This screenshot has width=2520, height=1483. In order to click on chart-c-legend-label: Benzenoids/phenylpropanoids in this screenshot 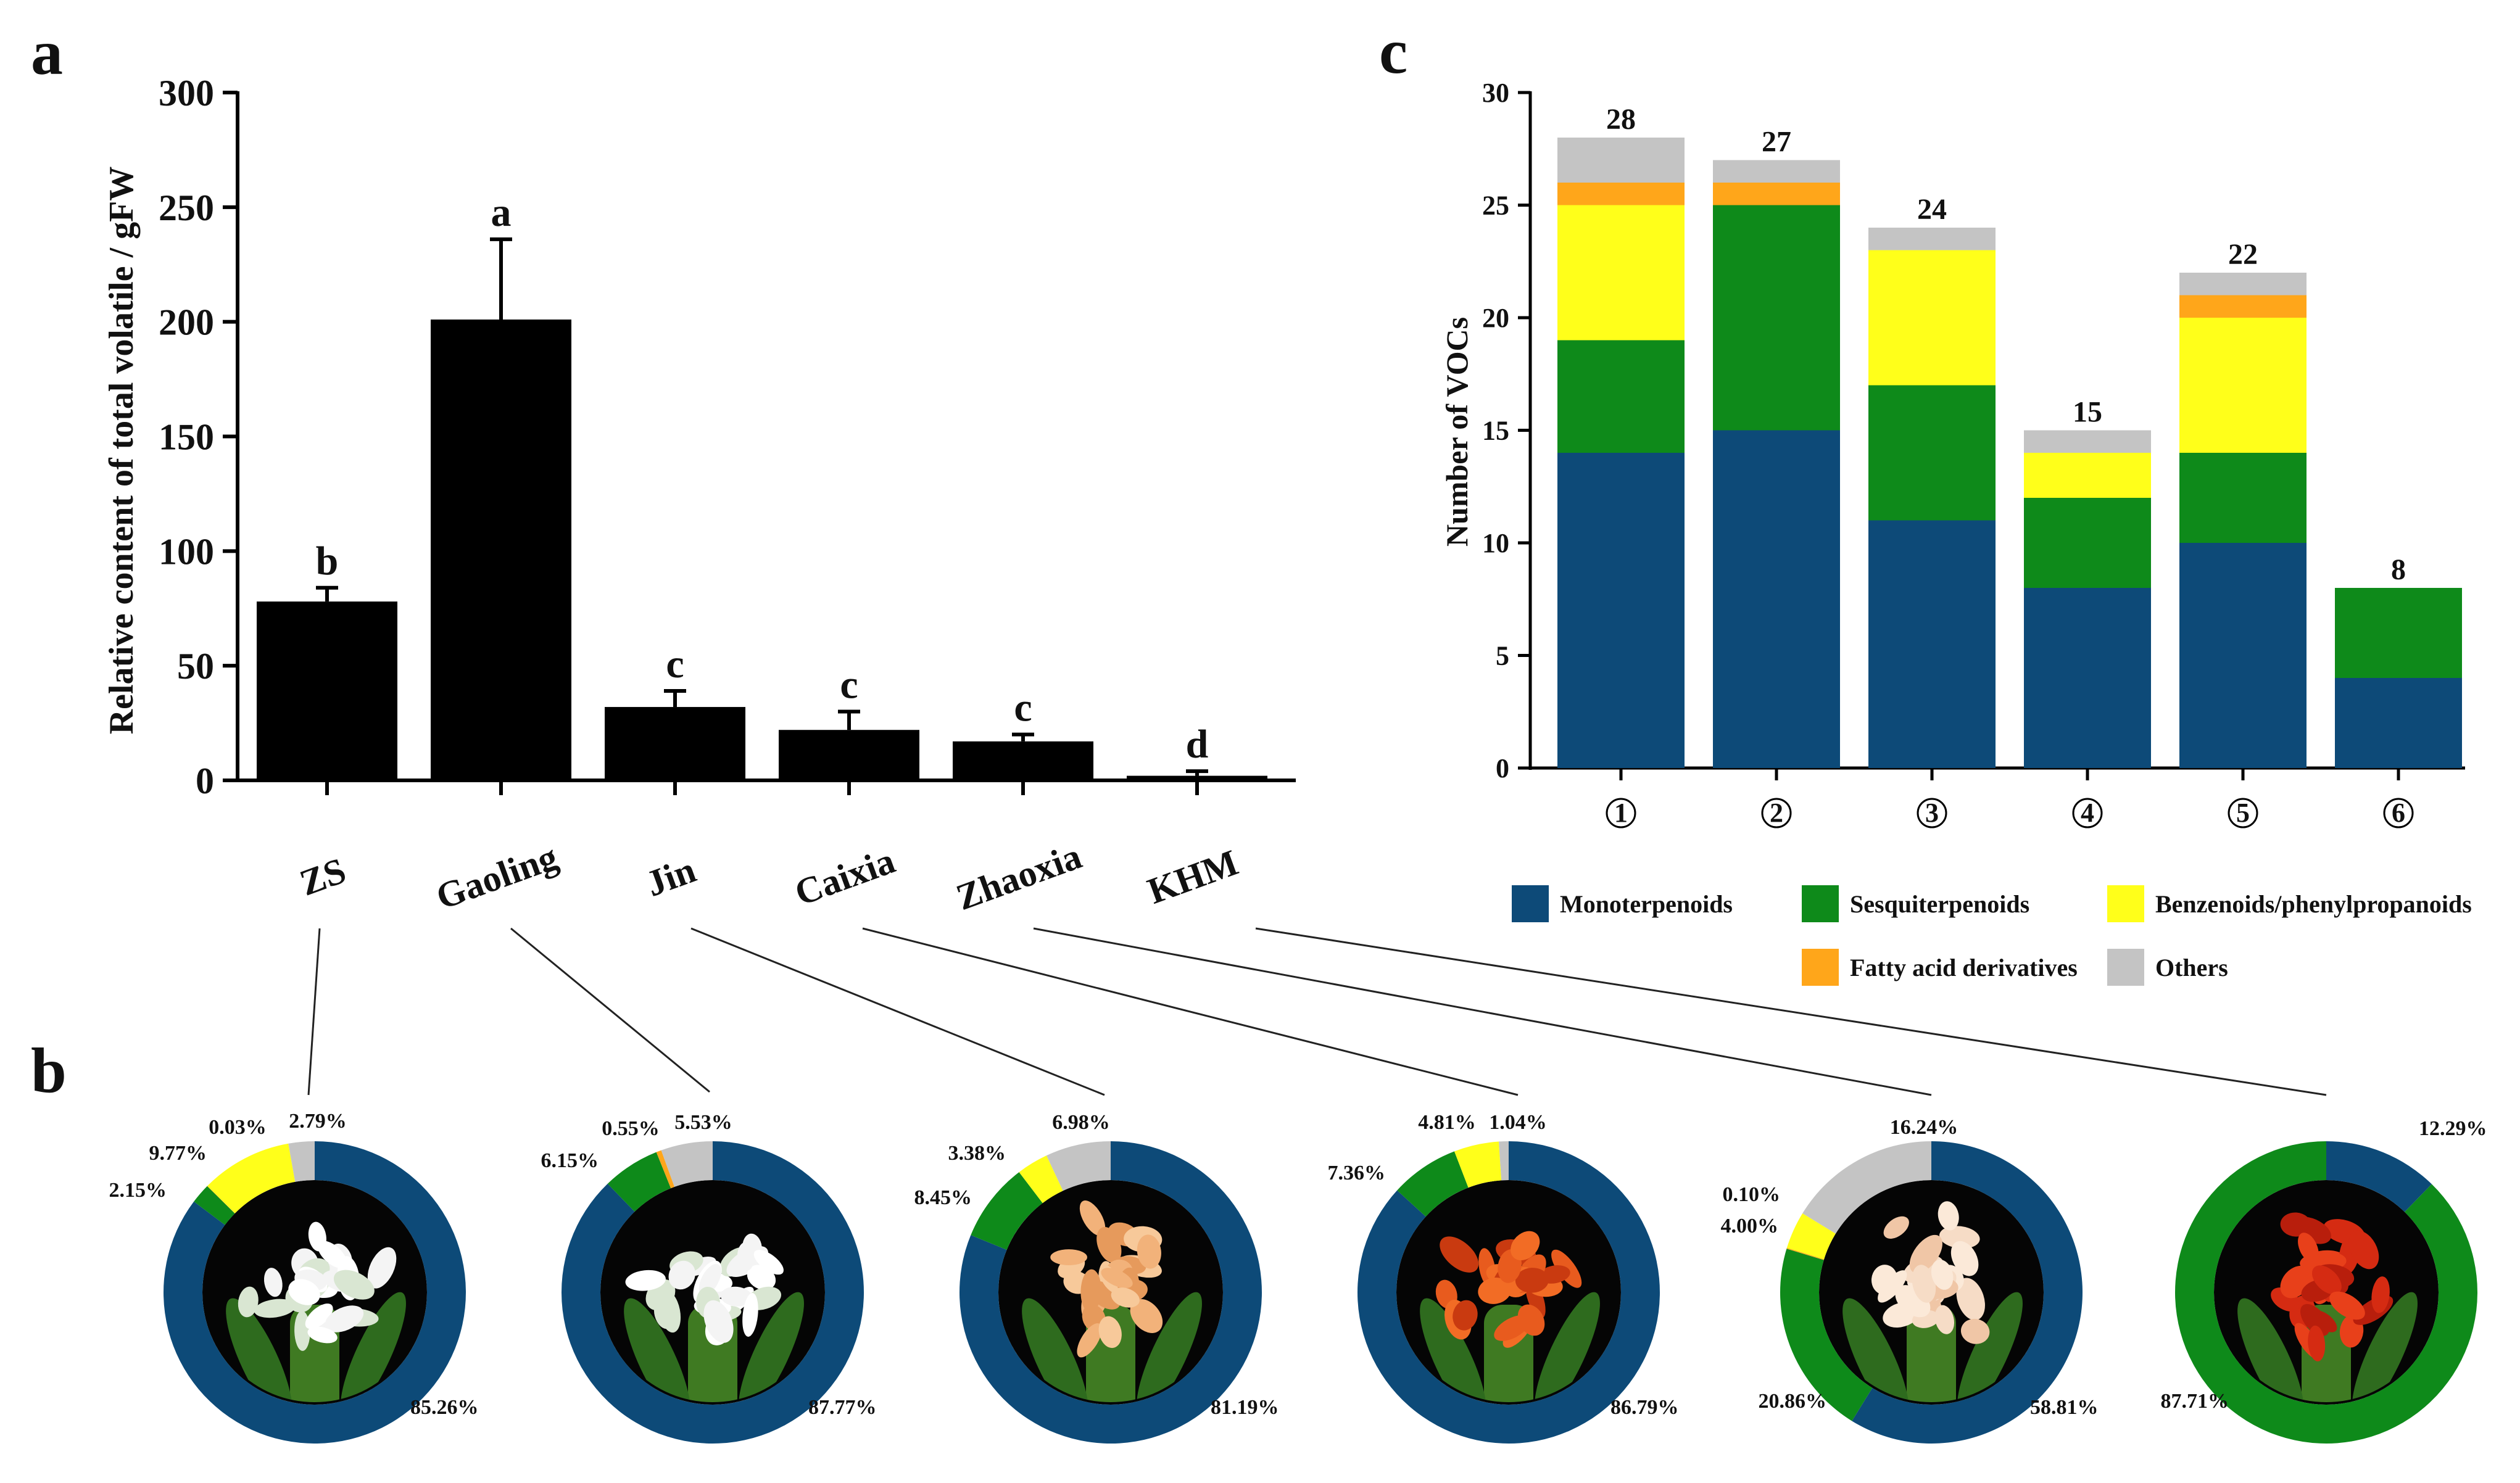, I will do `click(2314, 904)`.